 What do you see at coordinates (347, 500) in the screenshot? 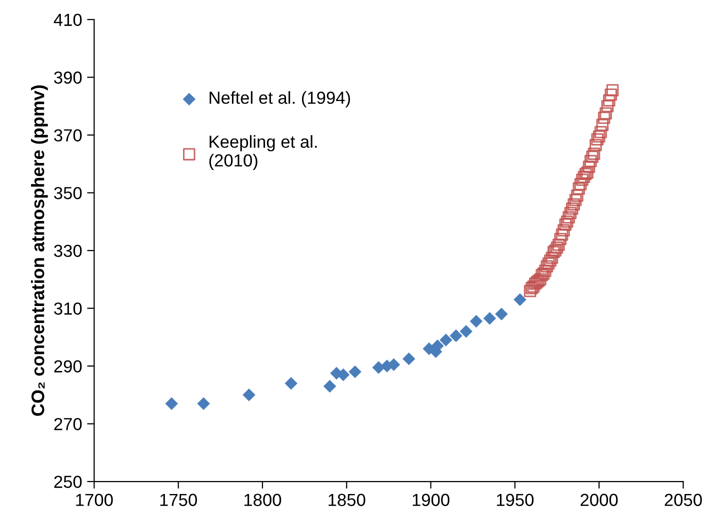
I see `x-tick-label: 1850` at bounding box center [347, 500].